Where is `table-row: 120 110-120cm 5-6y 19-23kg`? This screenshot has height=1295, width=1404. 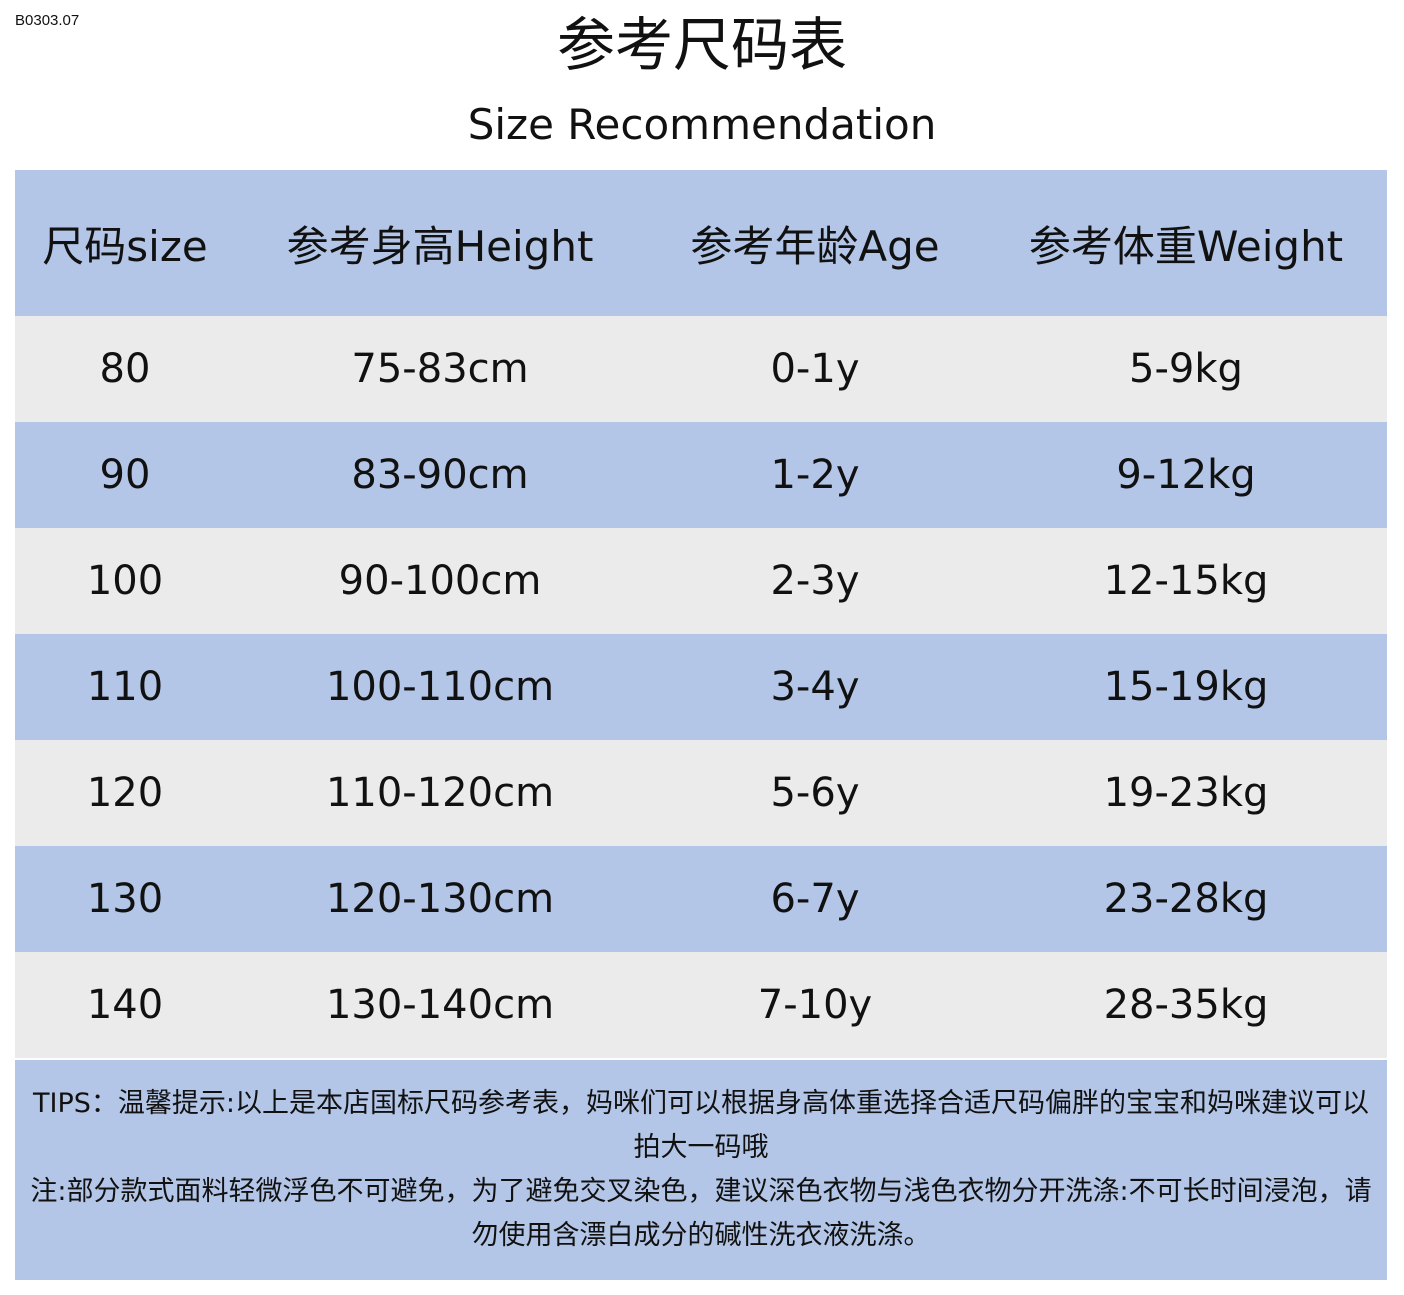 table-row: 120 110-120cm 5-6y 19-23kg is located at coordinates (701, 793).